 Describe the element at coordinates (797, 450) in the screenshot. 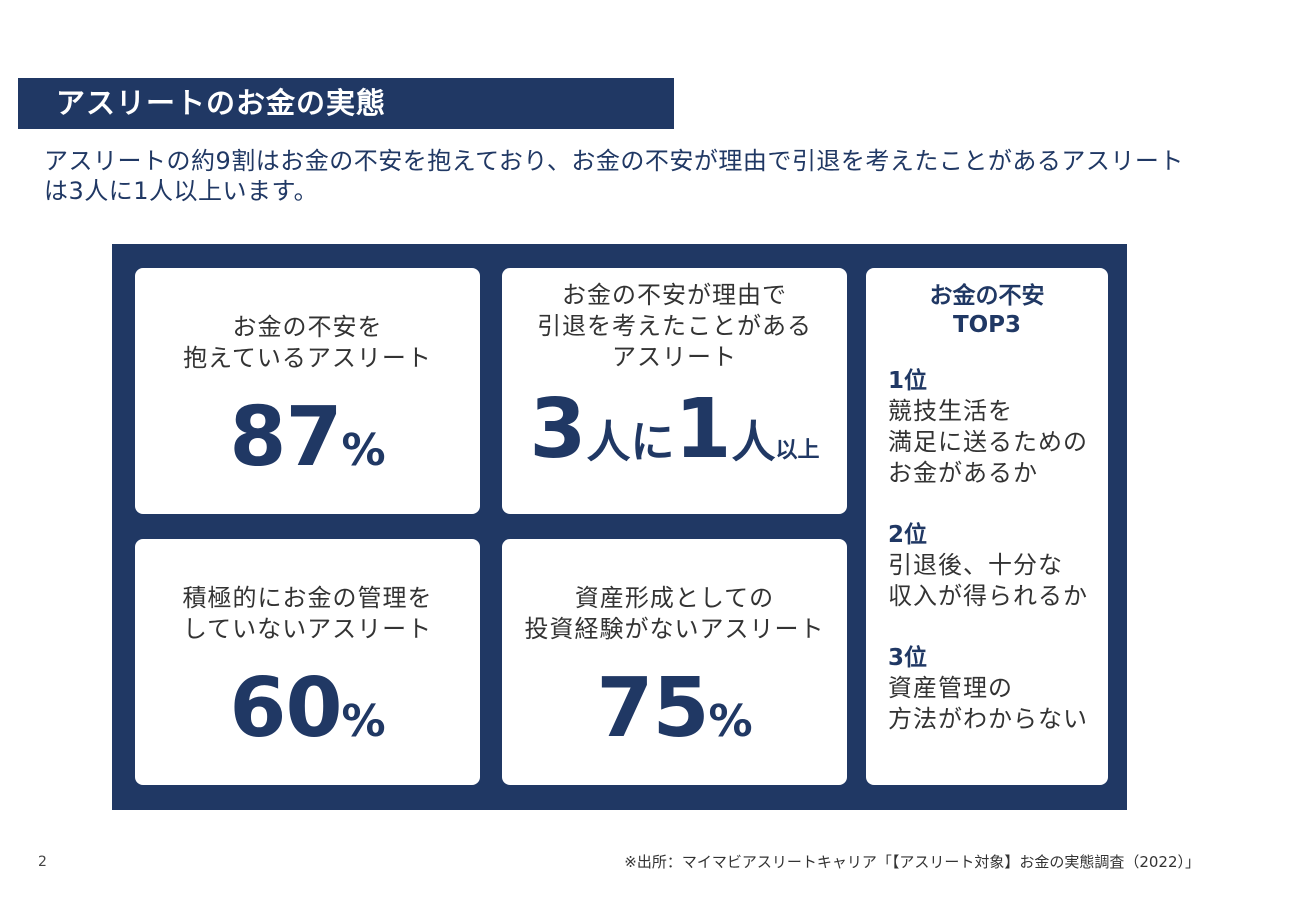

I see `stat-text-c: 以上` at that location.